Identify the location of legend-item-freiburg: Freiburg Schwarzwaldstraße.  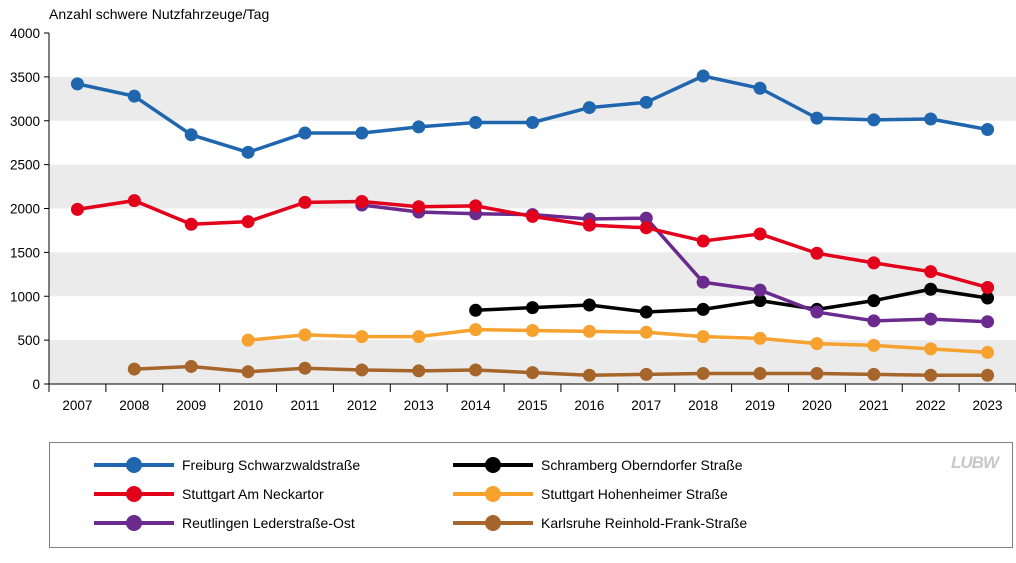
(227, 465).